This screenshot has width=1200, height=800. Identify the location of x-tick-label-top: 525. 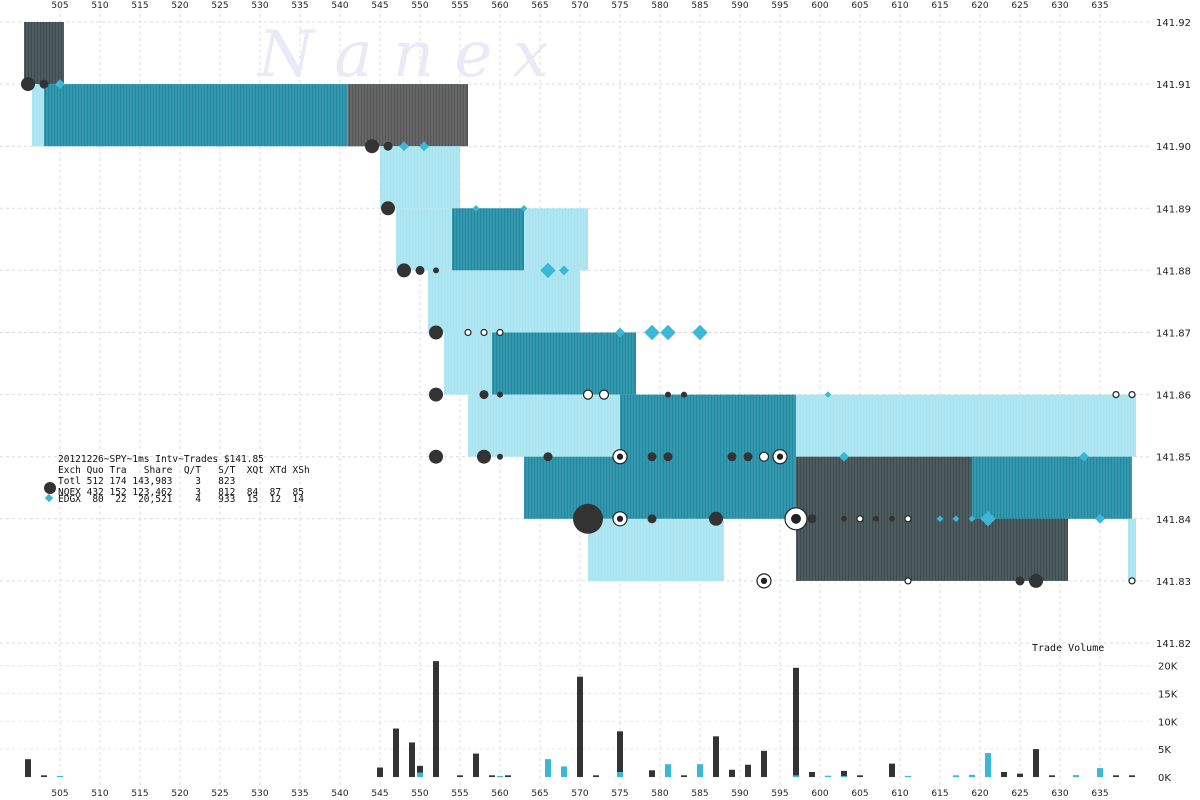
(219, 6).